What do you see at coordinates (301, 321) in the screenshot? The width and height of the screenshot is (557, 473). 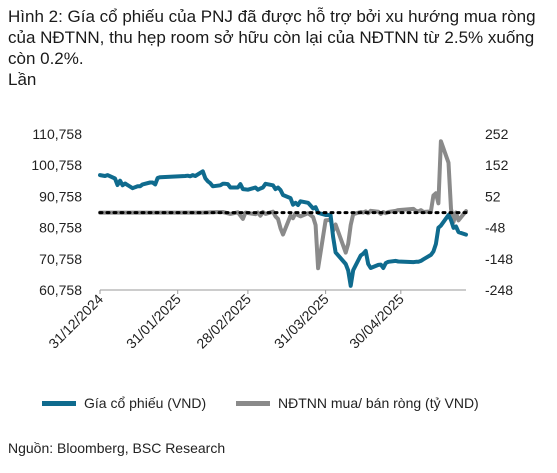 I see `x-axis-tick-label: 31/03/2025` at bounding box center [301, 321].